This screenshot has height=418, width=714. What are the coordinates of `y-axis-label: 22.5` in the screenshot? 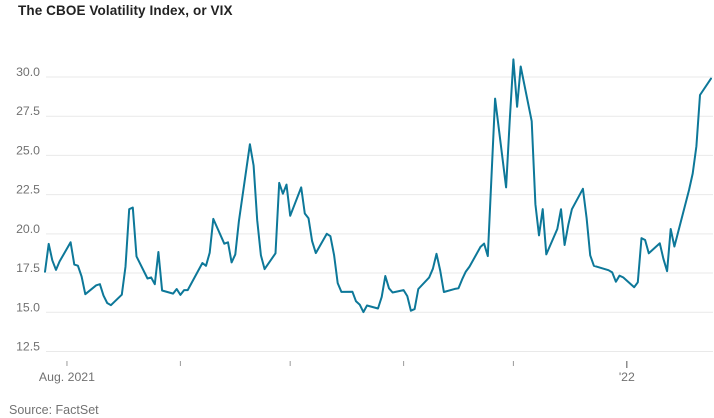 It's located at (28, 190).